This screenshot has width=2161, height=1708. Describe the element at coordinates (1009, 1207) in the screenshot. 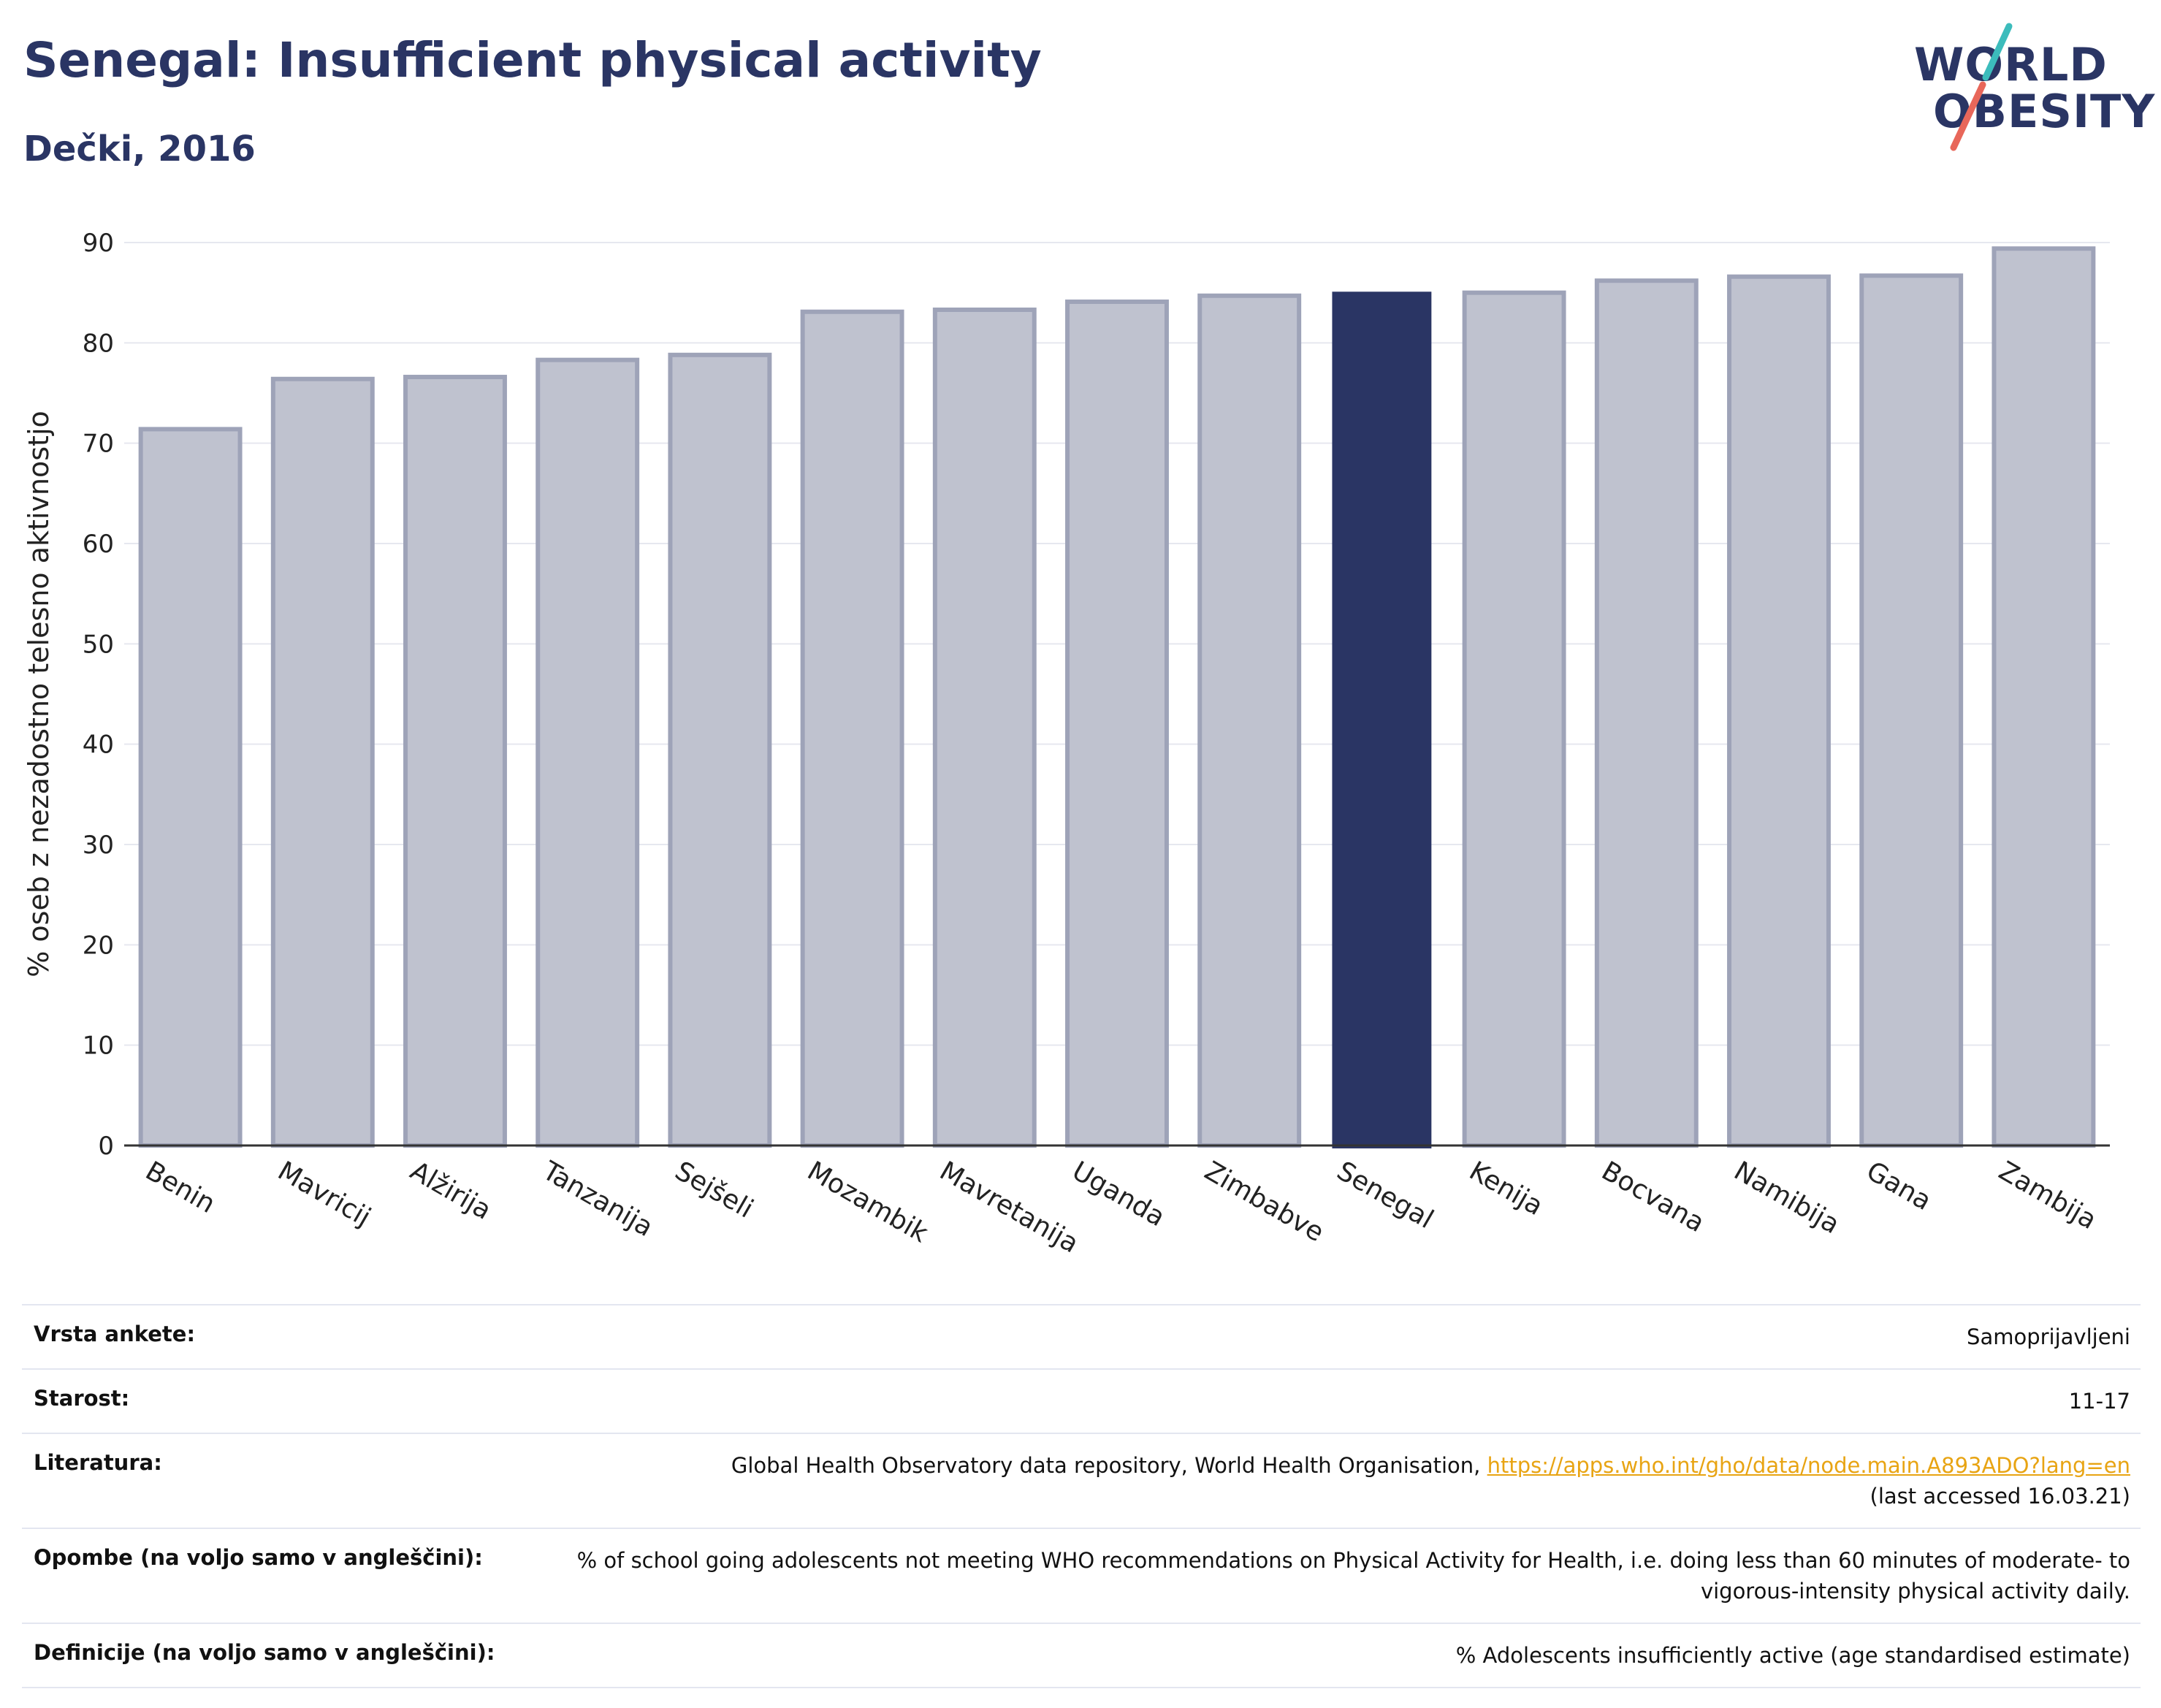

I see `x-tick-label: Mavretanija` at that location.